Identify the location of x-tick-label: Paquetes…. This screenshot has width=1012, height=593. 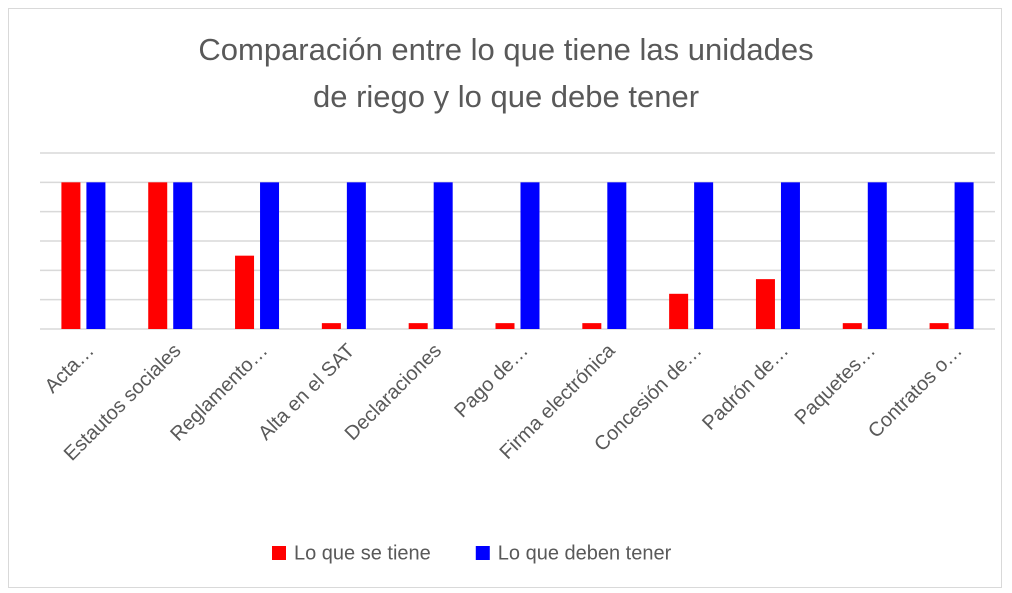
(835, 384).